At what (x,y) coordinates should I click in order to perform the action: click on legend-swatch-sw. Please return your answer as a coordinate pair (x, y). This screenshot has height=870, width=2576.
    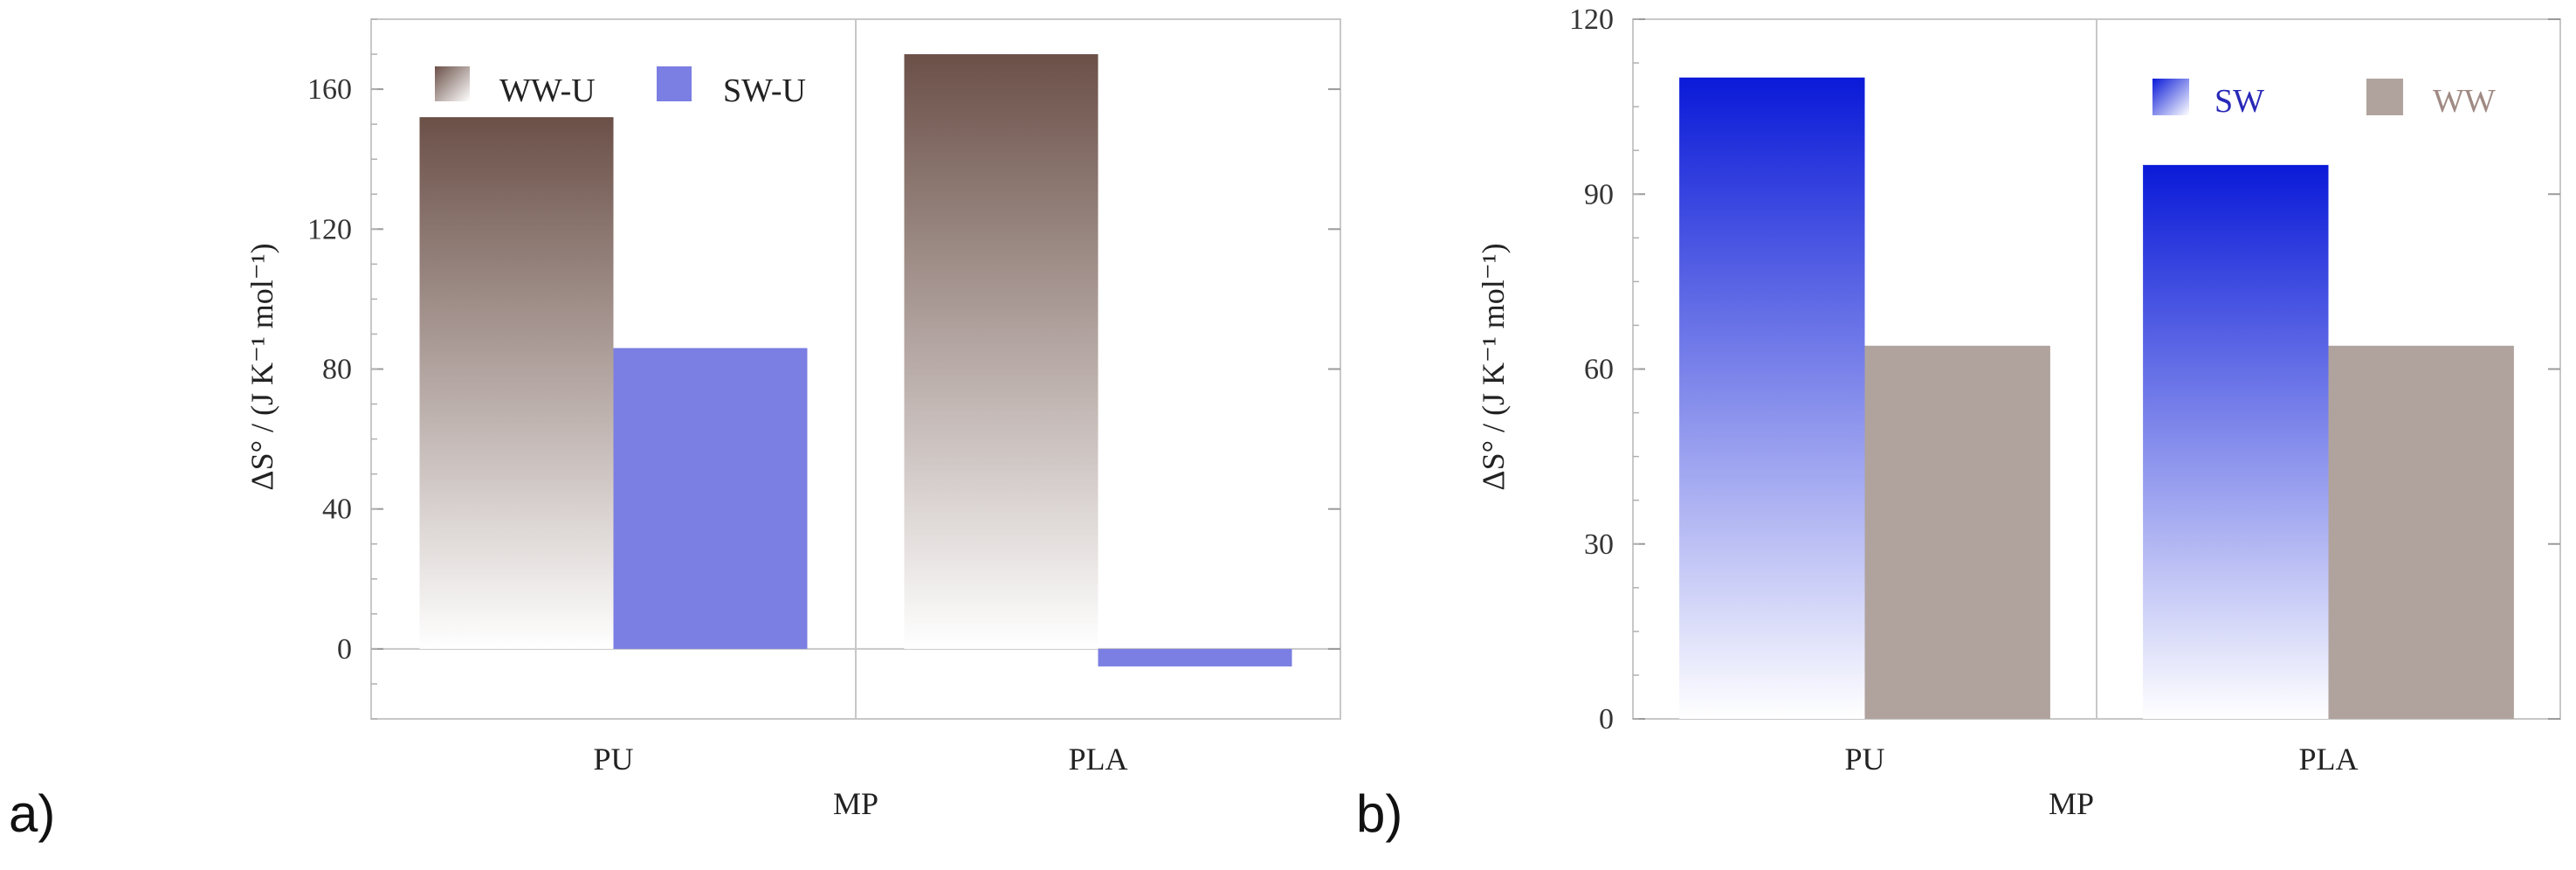
    Looking at the image, I should click on (2170, 97).